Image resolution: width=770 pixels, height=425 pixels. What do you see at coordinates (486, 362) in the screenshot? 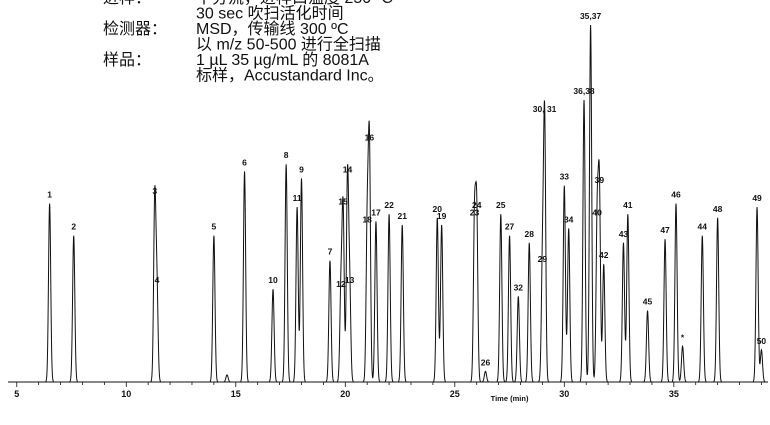
I see `peak-label: 26` at bounding box center [486, 362].